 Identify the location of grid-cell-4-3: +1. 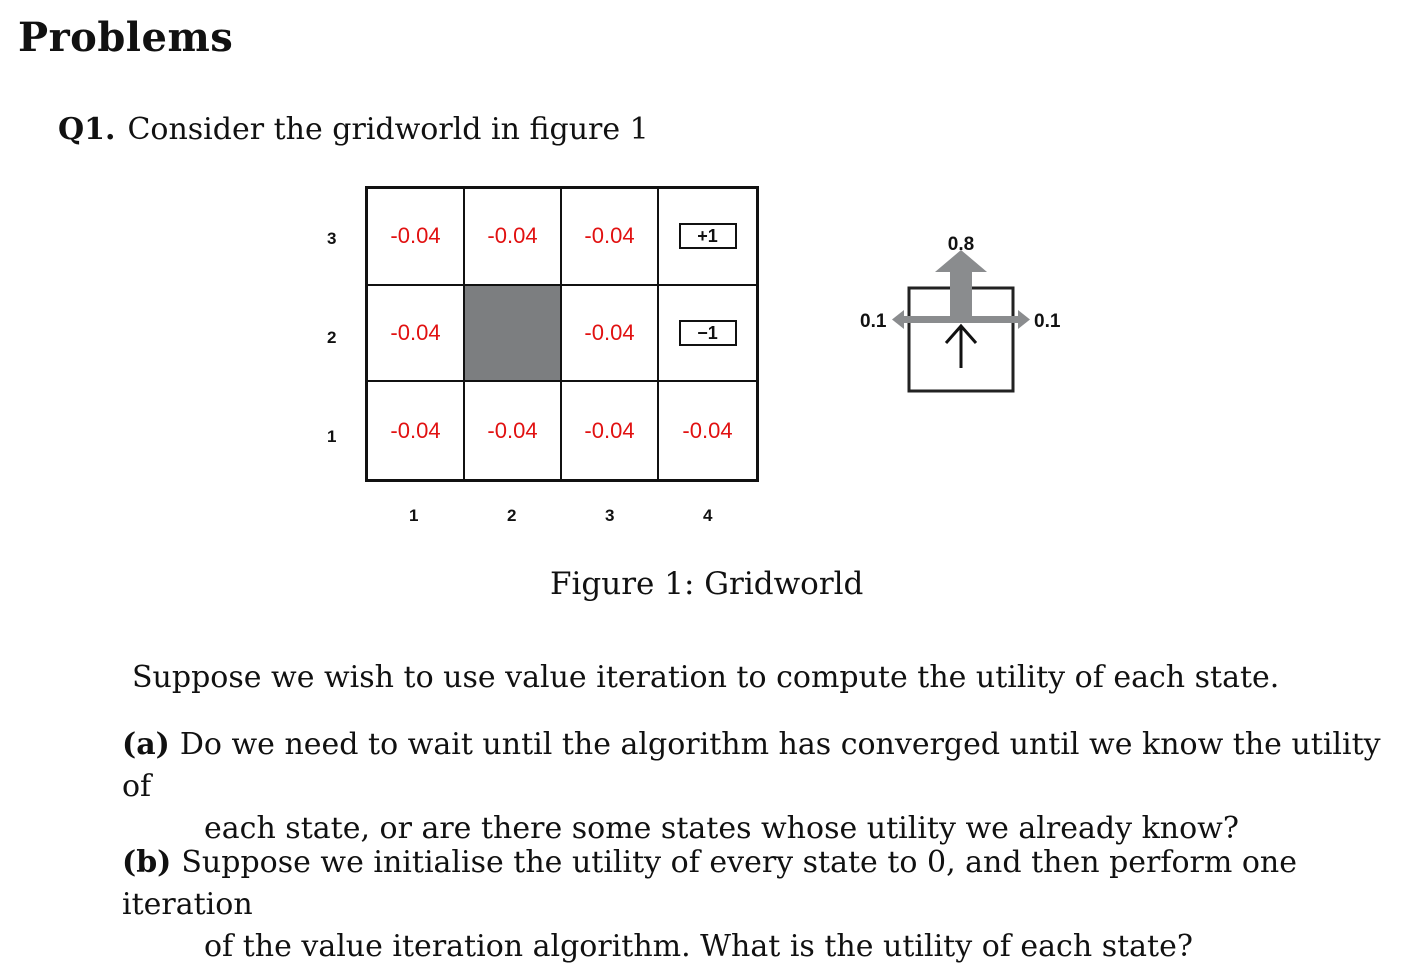
(707, 237).